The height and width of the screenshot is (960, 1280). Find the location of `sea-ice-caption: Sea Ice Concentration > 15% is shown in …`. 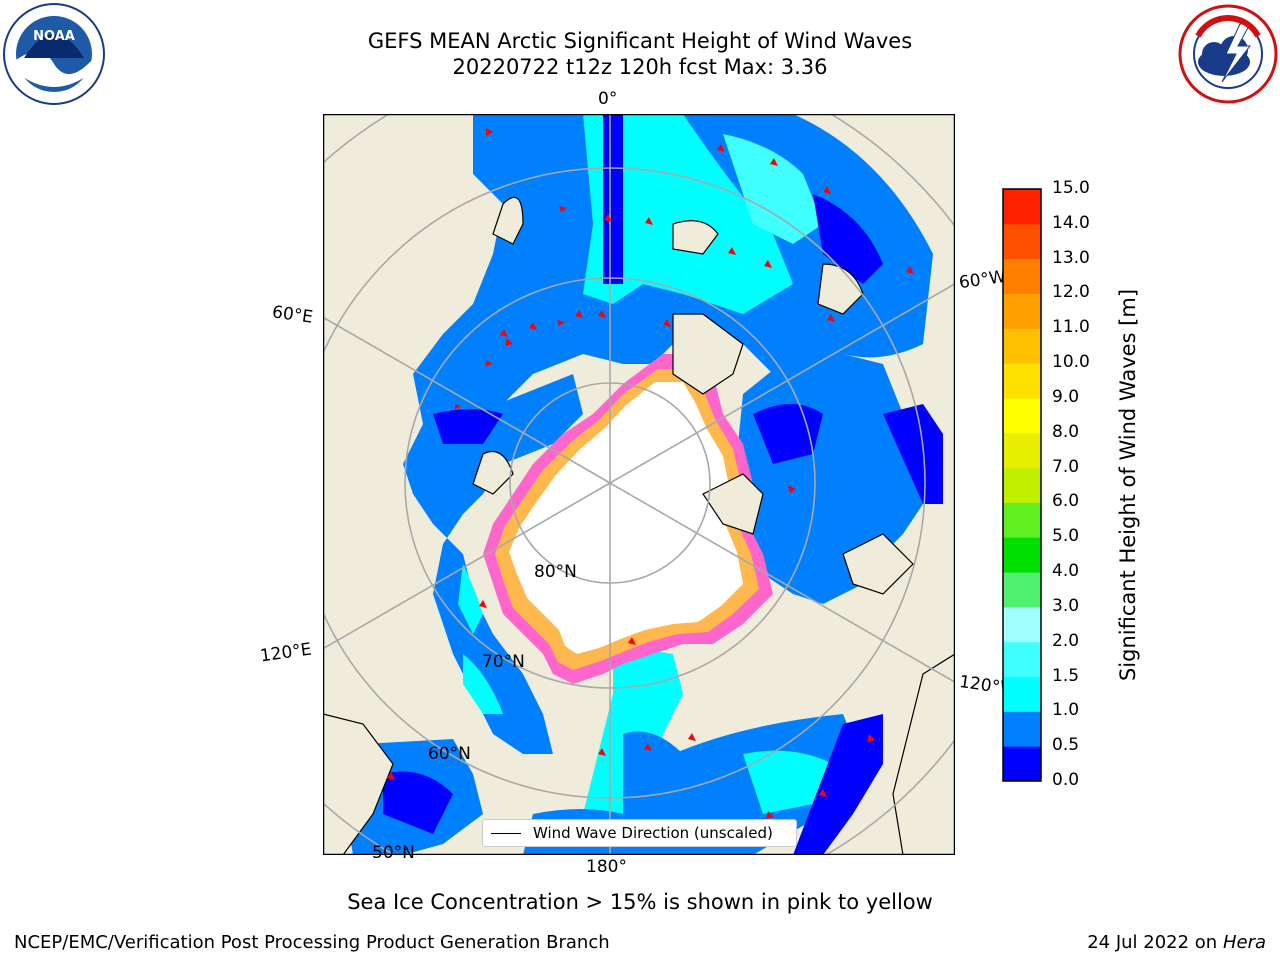

sea-ice-caption: Sea Ice Concentration > 15% is shown in … is located at coordinates (640, 902).